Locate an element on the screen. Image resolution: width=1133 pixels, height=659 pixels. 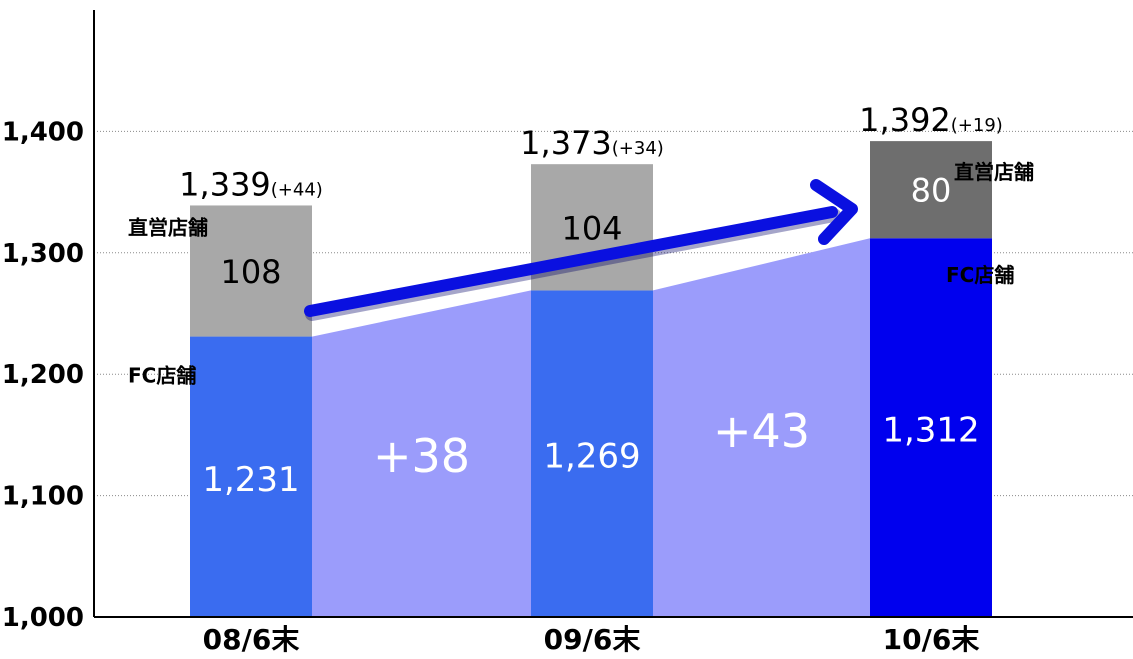
increment-label: +38 is located at coordinates (421, 456).